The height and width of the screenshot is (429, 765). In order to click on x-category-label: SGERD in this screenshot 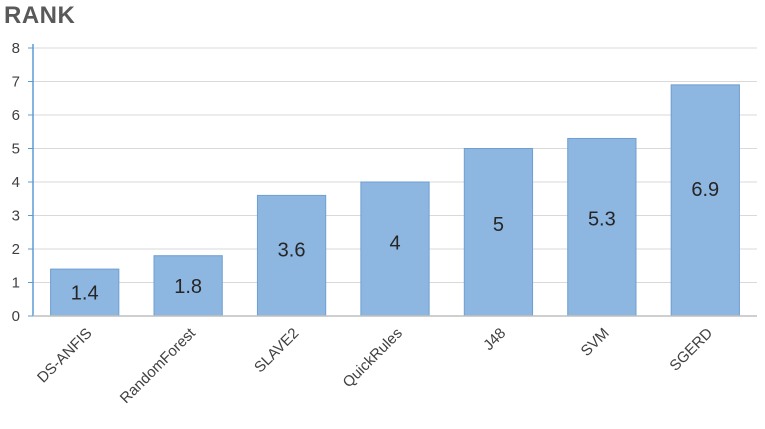, I will do `click(691, 350)`.